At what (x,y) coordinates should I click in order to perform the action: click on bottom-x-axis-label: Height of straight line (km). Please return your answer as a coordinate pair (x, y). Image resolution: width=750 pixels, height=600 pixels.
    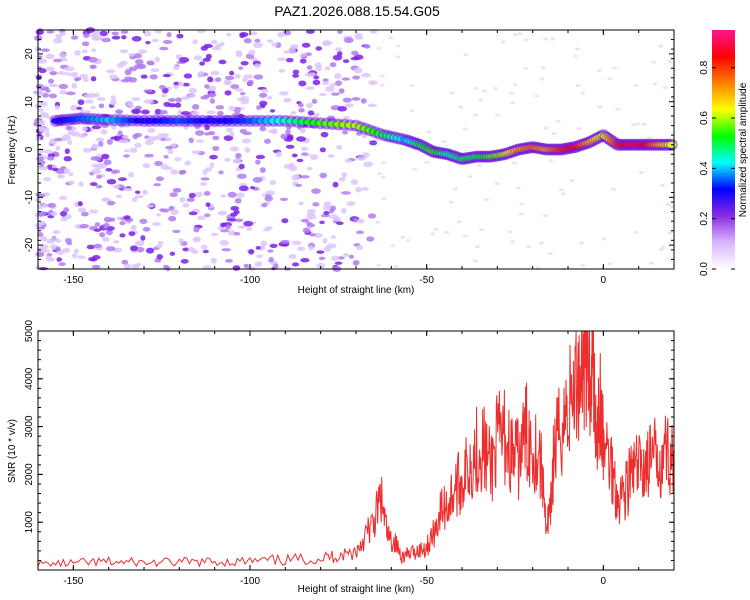
    Looking at the image, I should click on (356, 589).